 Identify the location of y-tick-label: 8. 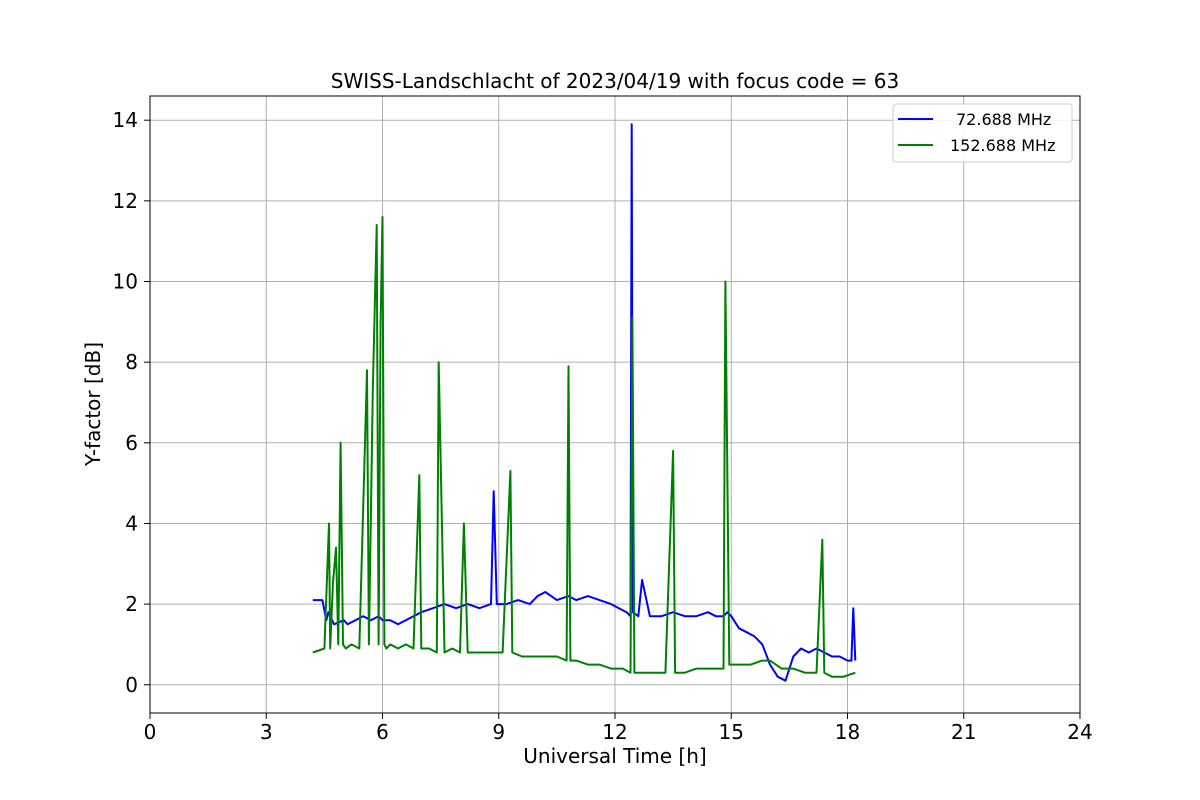
(131, 362).